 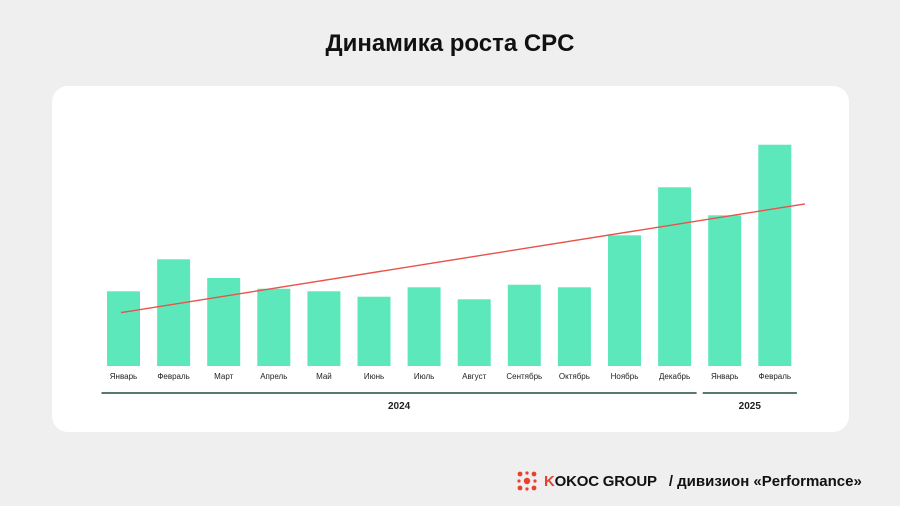 What do you see at coordinates (605, 481) in the screenshot?
I see `brand-rest: OKOC GROUP` at bounding box center [605, 481].